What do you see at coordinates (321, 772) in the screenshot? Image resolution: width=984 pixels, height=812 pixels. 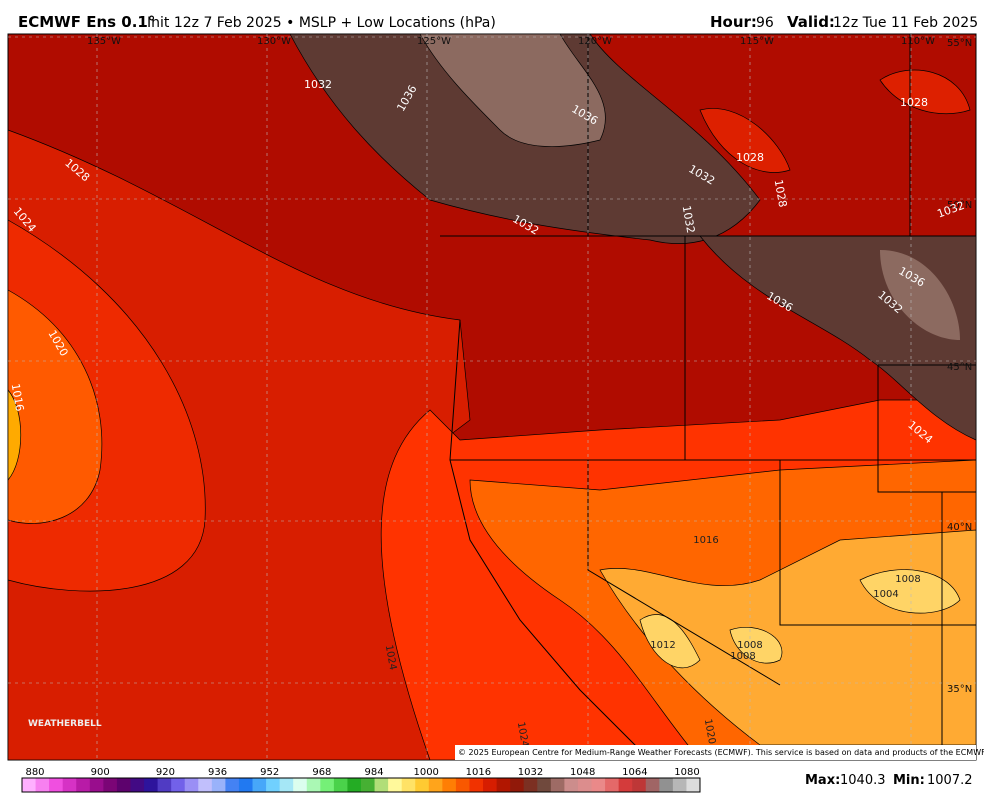 I see `colorbar-tick-label: 968` at bounding box center [321, 772].